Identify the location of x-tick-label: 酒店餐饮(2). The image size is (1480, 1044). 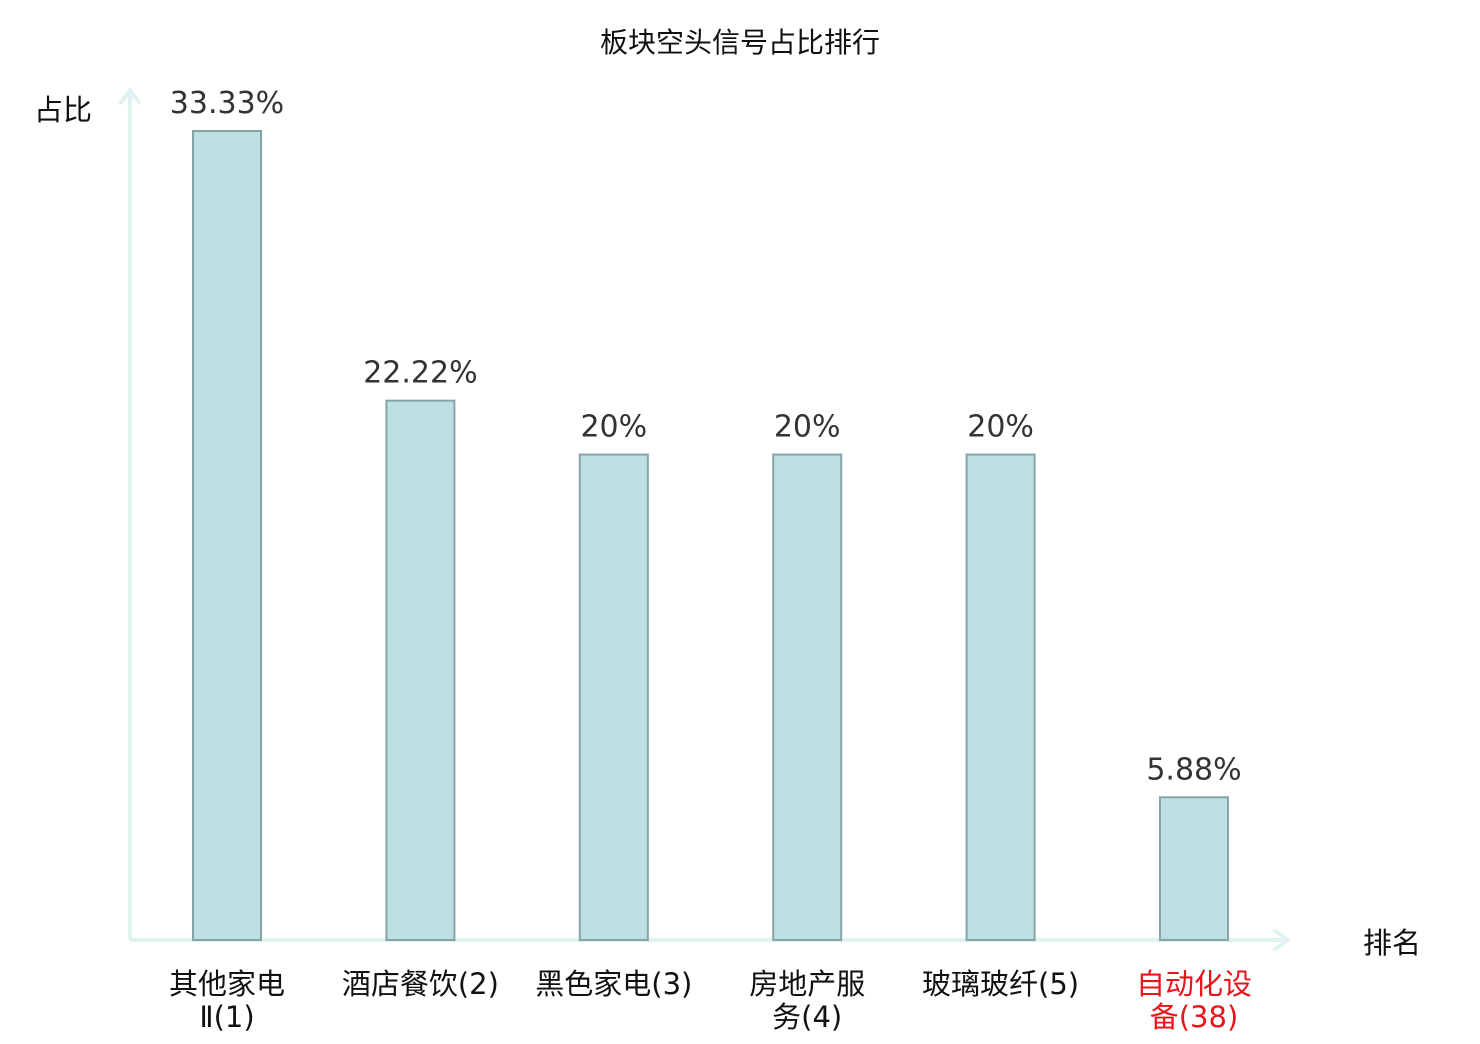
(420, 984).